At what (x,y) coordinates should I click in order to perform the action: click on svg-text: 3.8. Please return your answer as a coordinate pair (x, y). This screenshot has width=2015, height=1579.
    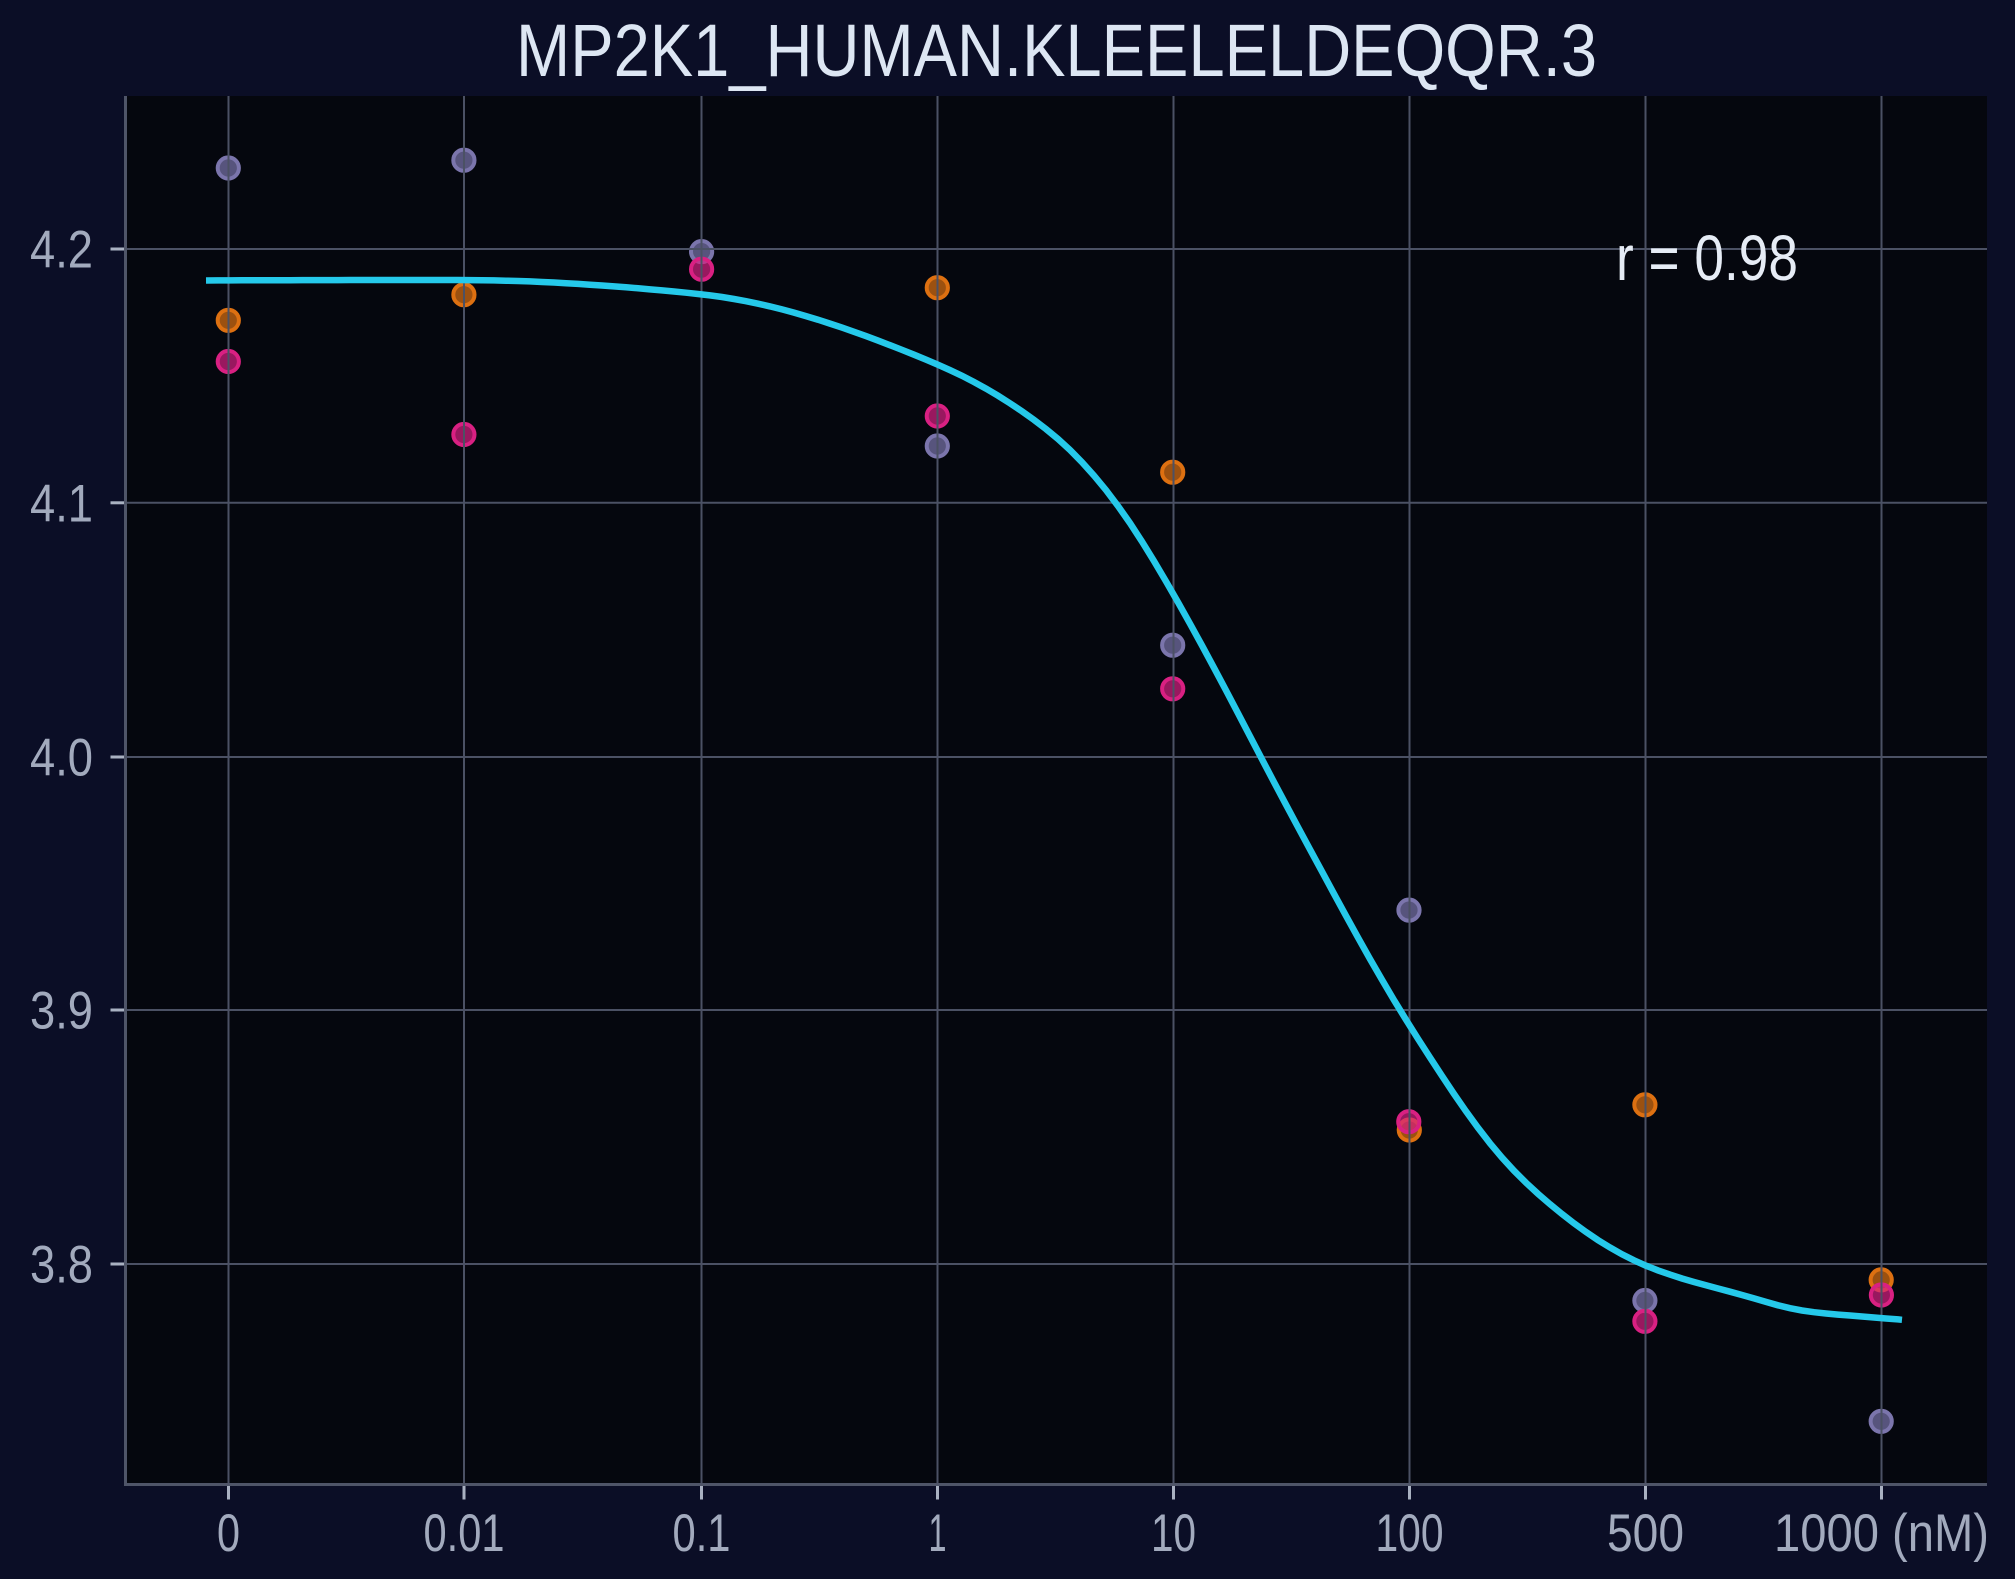
    Looking at the image, I should click on (61, 1265).